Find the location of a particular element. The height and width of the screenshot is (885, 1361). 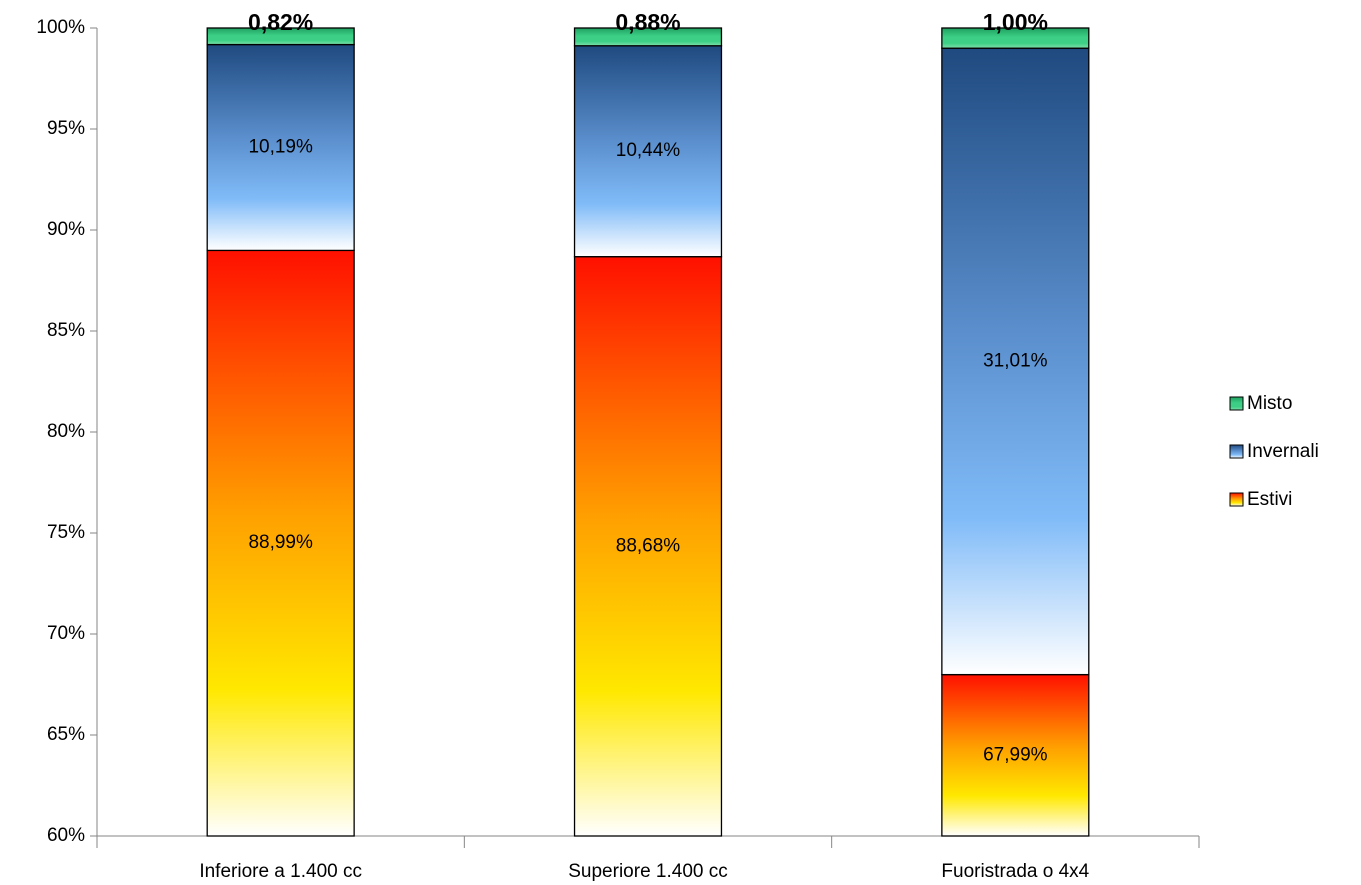

value-label: 88,68% is located at coordinates (648, 545).